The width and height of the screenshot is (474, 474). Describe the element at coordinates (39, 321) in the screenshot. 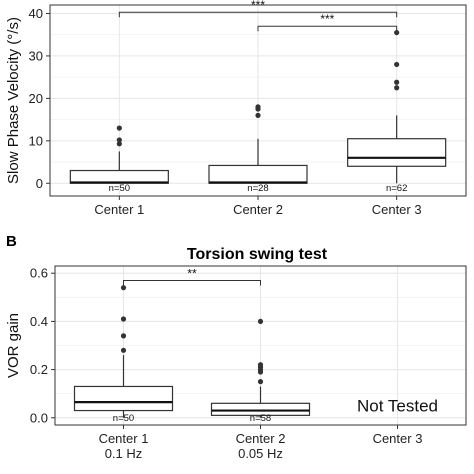

I see `y-tick-label: 0.4` at that location.